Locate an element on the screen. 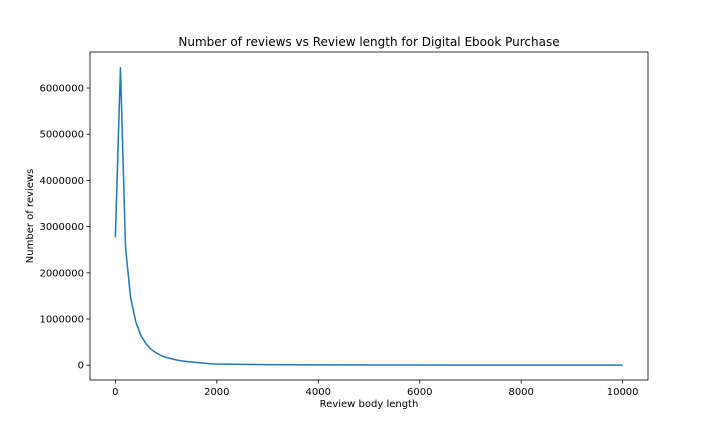 This screenshot has height=437, width=720. x-tick-label: 2000 is located at coordinates (216, 392).